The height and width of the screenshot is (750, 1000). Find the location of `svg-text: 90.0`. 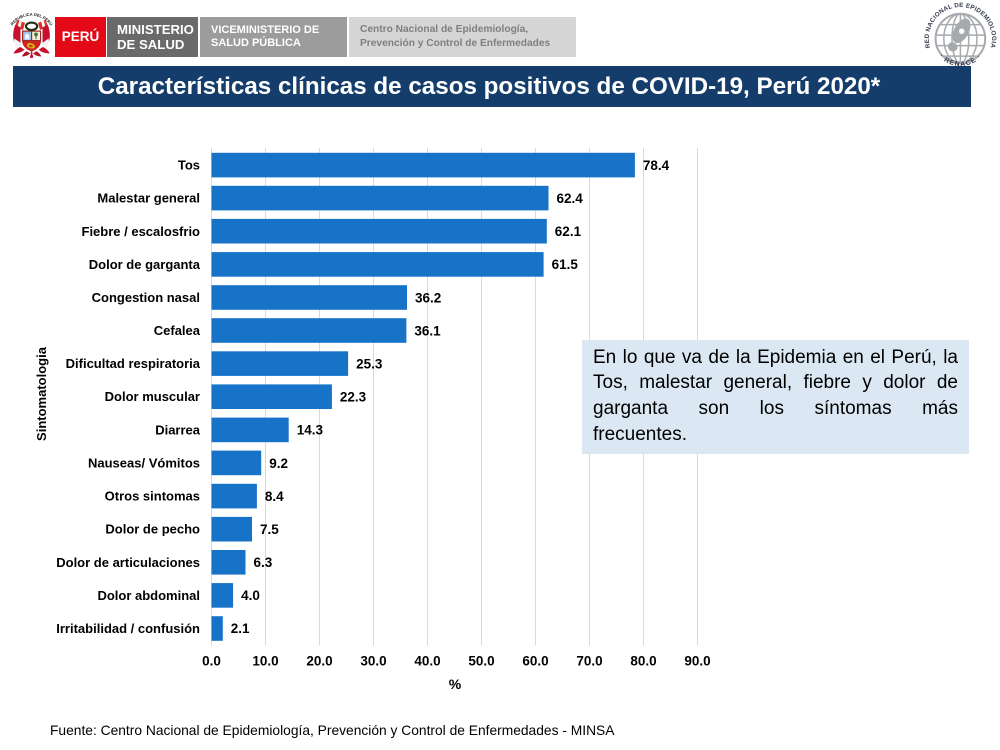

svg-text: 90.0 is located at coordinates (697, 661).